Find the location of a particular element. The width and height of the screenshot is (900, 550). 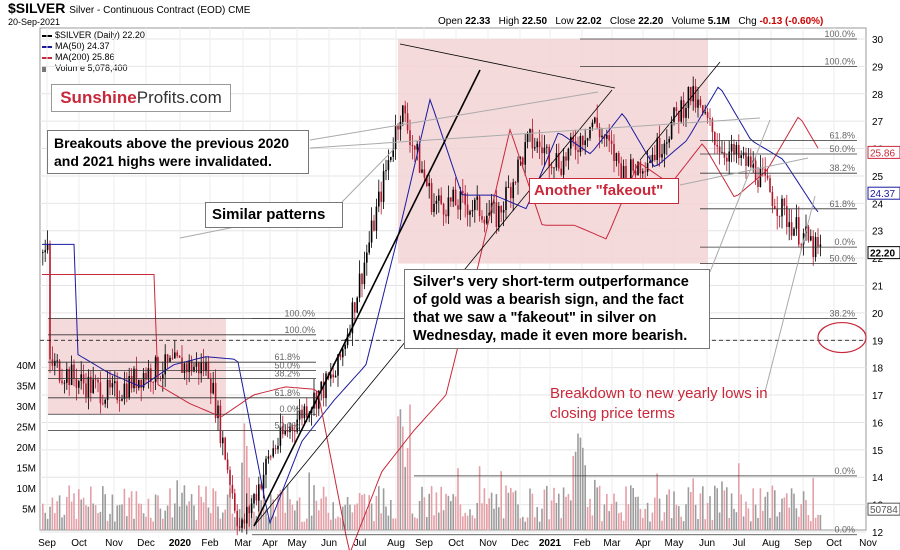

pointer-line is located at coordinates (535, 133).